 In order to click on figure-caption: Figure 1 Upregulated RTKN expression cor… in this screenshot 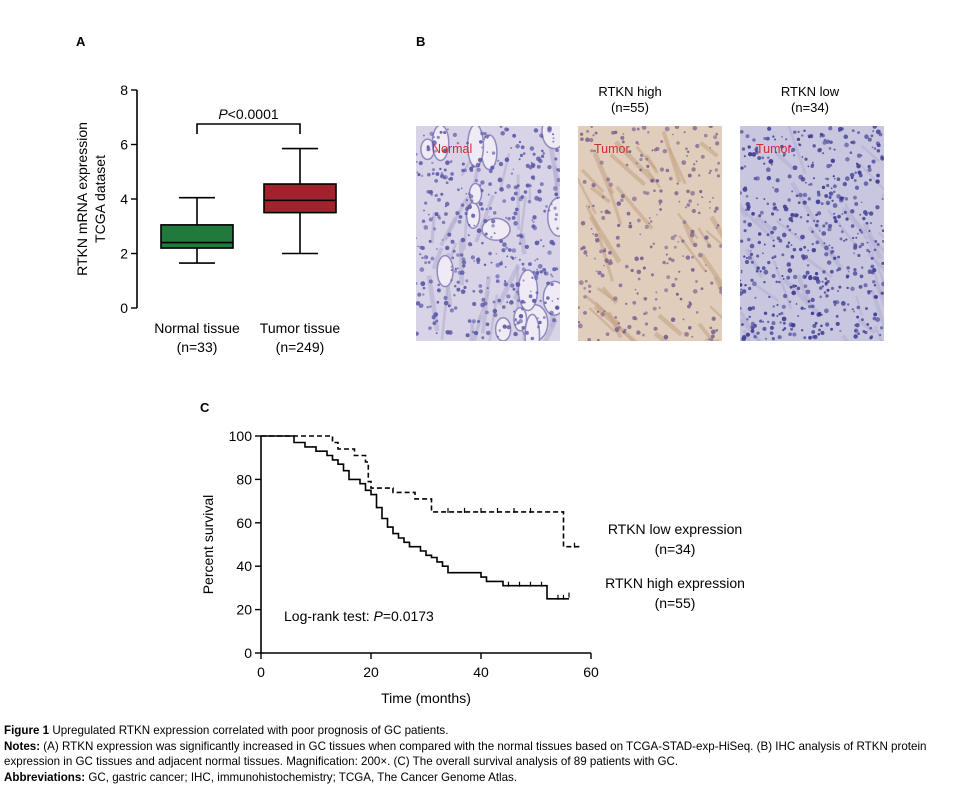, I will do `click(480, 754)`.